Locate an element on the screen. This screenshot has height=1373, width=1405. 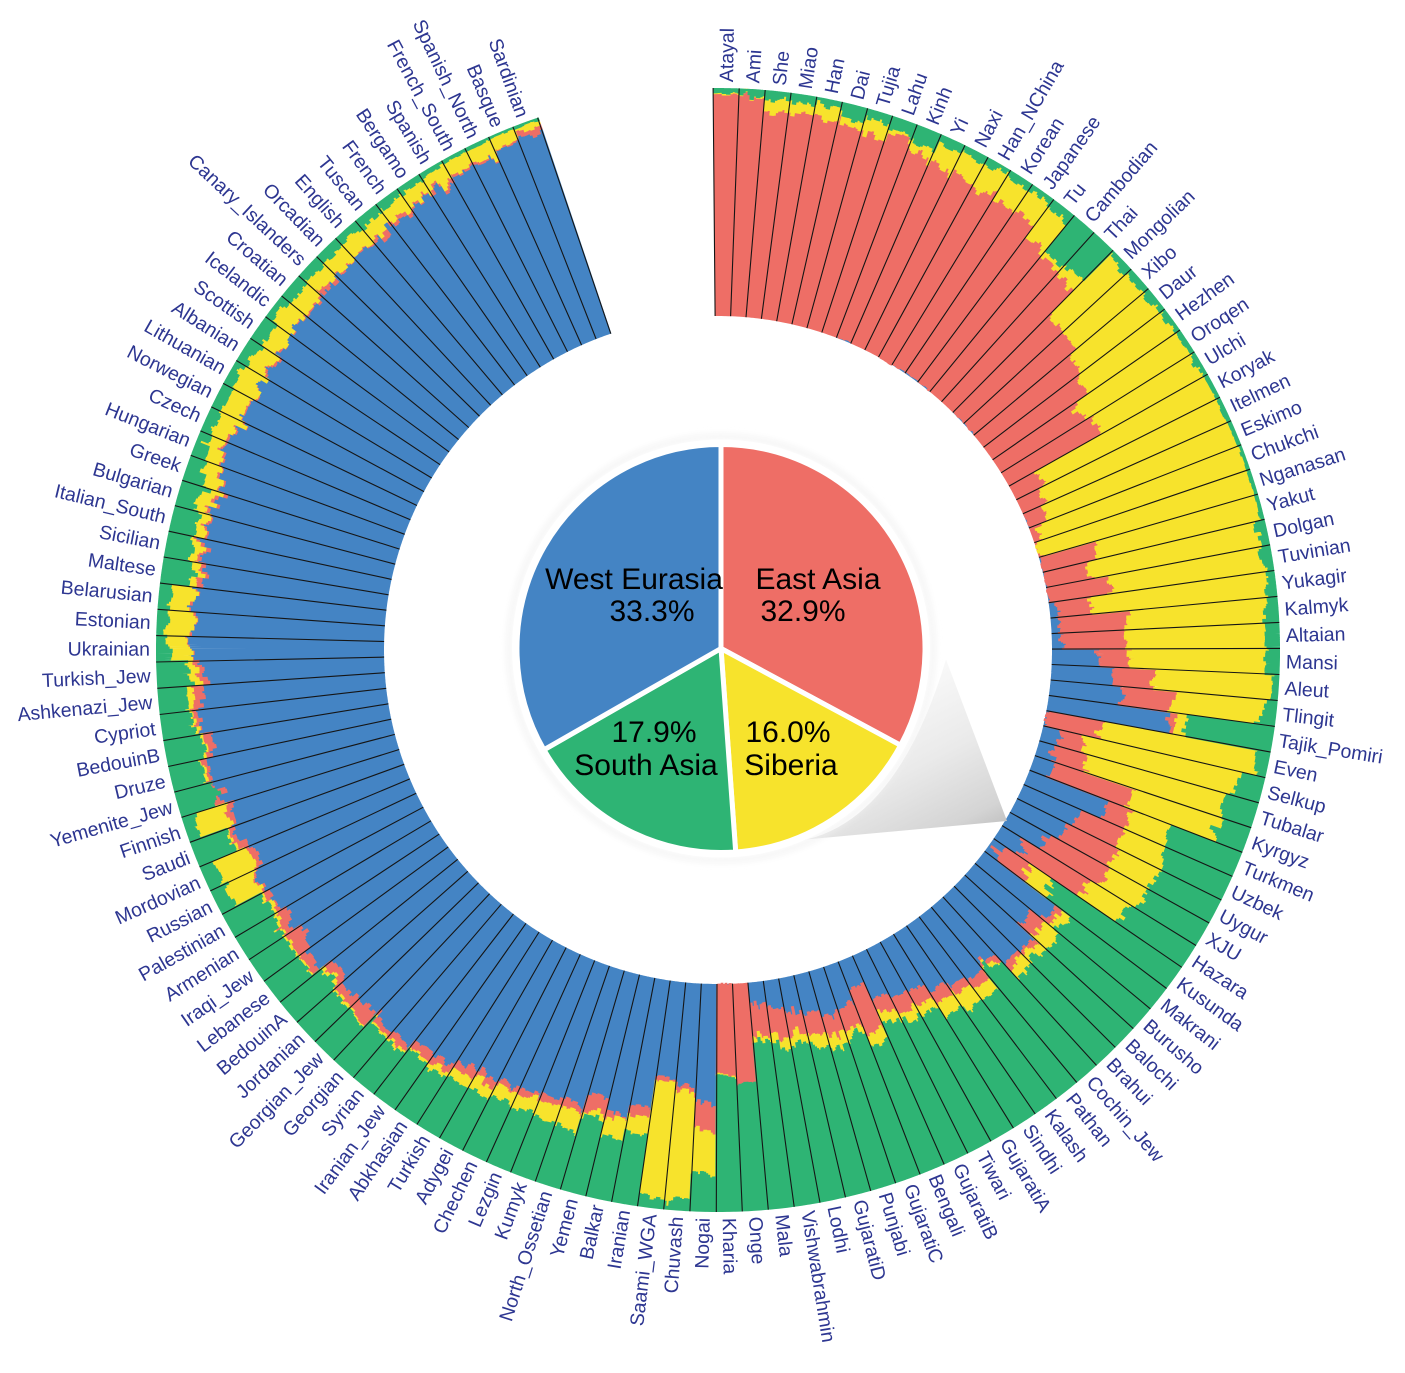
svg-text: Atayal is located at coordinates (727, 55).